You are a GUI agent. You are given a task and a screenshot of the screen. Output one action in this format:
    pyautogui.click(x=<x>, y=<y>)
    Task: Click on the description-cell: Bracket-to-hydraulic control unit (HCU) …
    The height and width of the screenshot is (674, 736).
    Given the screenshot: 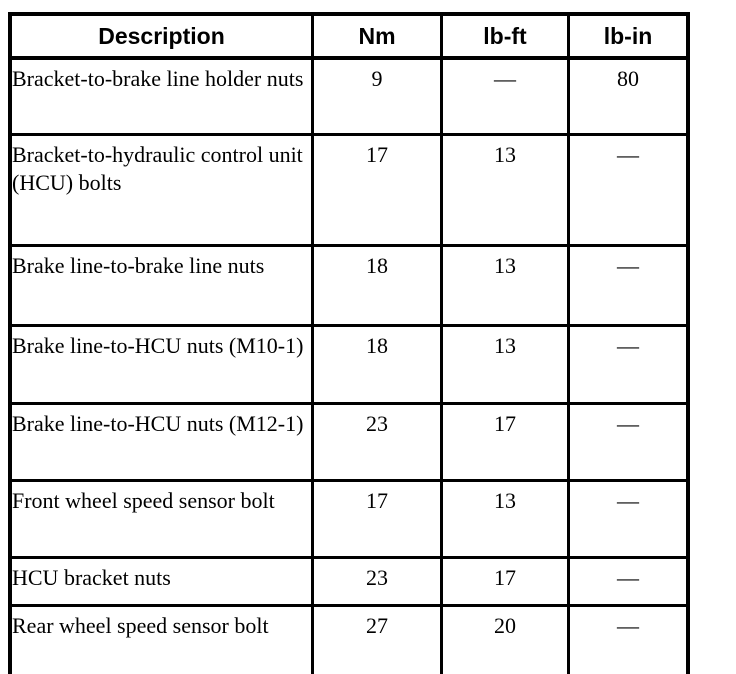 What is the action you would take?
    pyautogui.click(x=161, y=190)
    